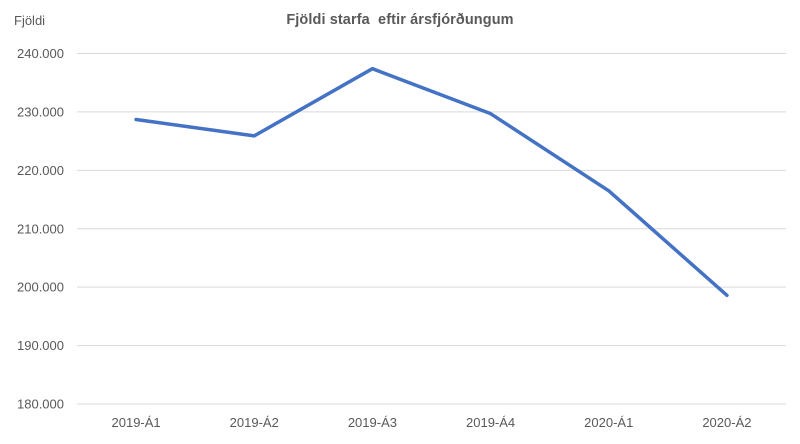 The height and width of the screenshot is (444, 800). What do you see at coordinates (490, 422) in the screenshot?
I see `x-tick-label: 2019-Á4` at bounding box center [490, 422].